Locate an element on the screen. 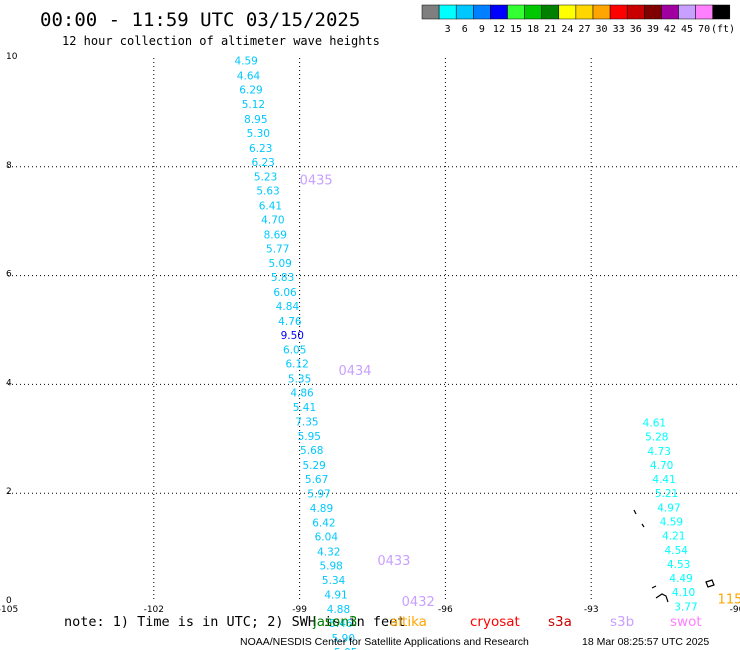 The image size is (740, 650). wave-height-label: 5.90 is located at coordinates (343, 639).